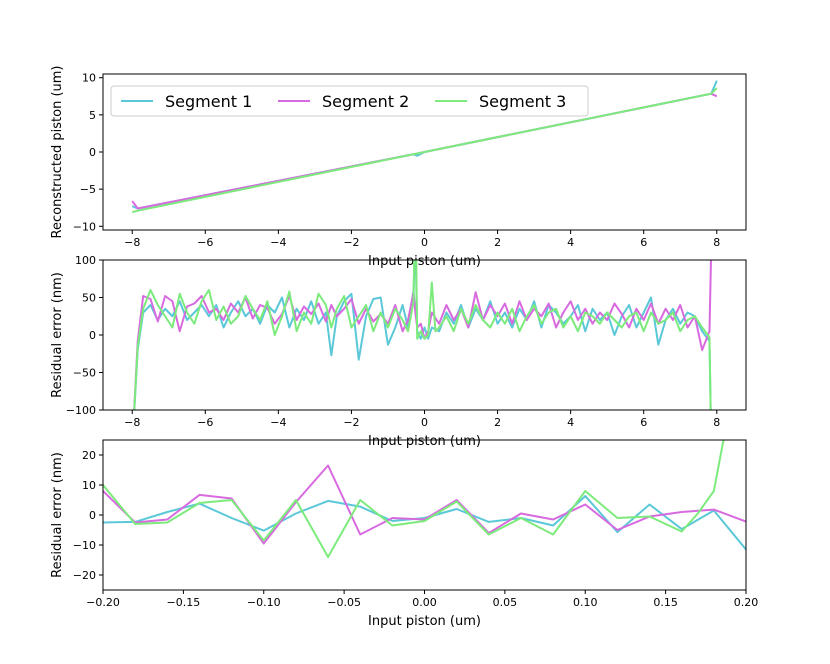  What do you see at coordinates (57, 152) in the screenshot?
I see `y-axis-label: Reconstructed piston (um)` at bounding box center [57, 152].